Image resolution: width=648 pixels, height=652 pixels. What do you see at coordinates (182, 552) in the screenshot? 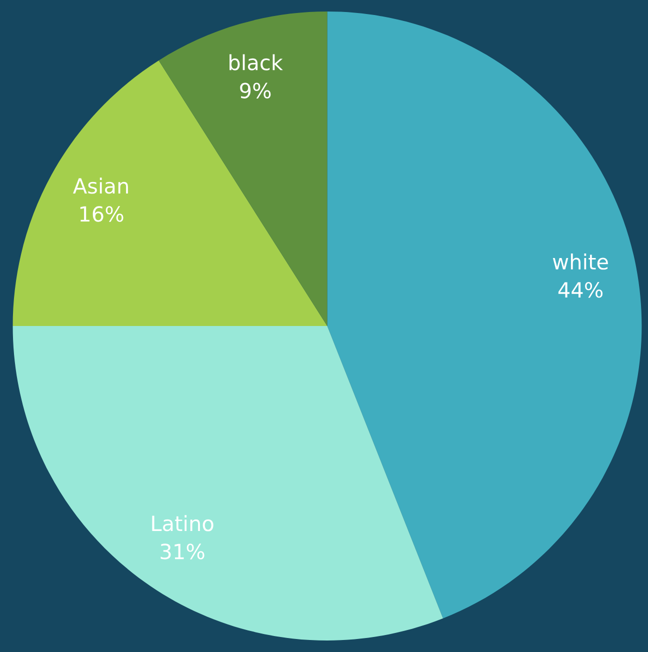
I see `data-label: 31%` at bounding box center [182, 552].